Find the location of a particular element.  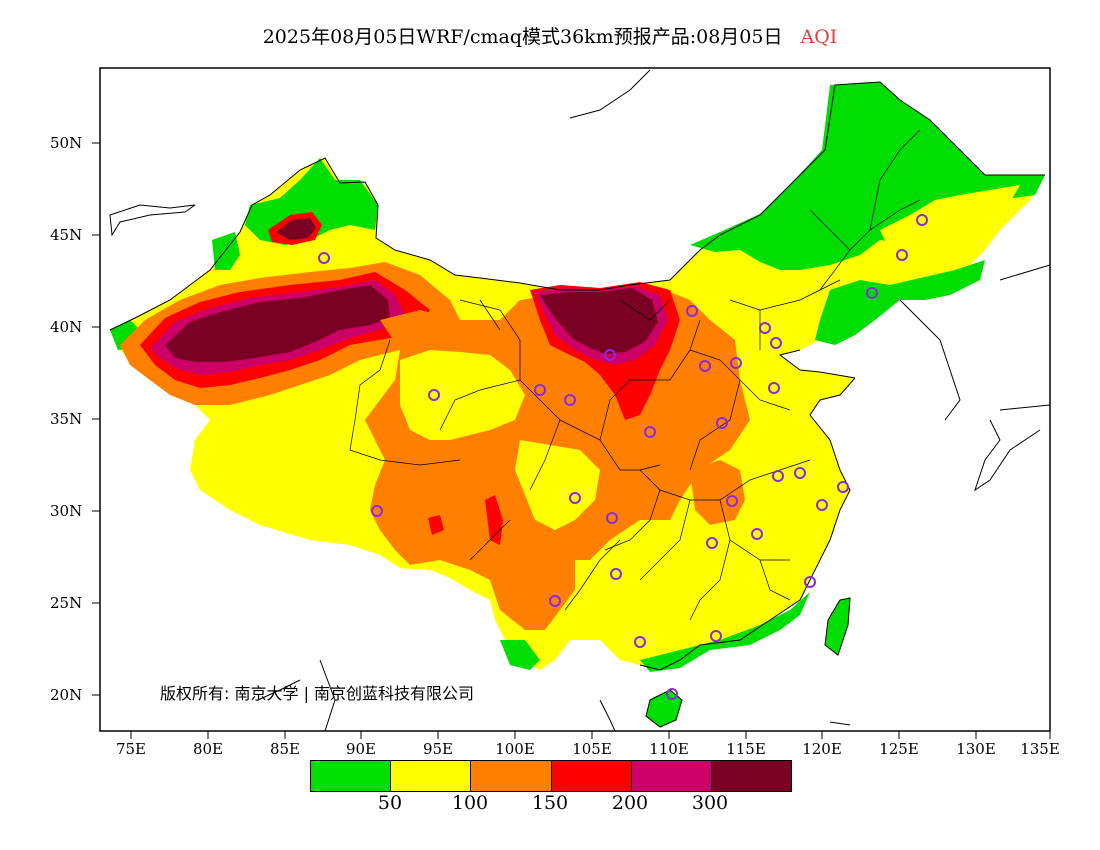

x-tick-label: 115E is located at coordinates (746, 749).